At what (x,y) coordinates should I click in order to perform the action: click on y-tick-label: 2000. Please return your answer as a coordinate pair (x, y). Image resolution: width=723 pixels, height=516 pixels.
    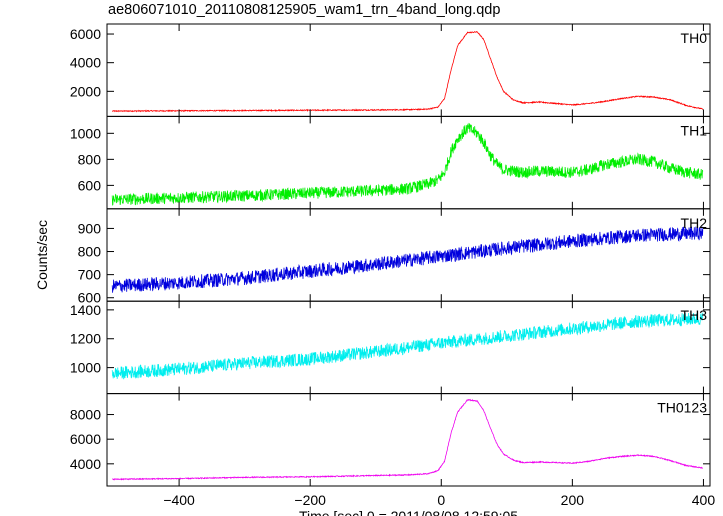
    Looking at the image, I should click on (85, 91).